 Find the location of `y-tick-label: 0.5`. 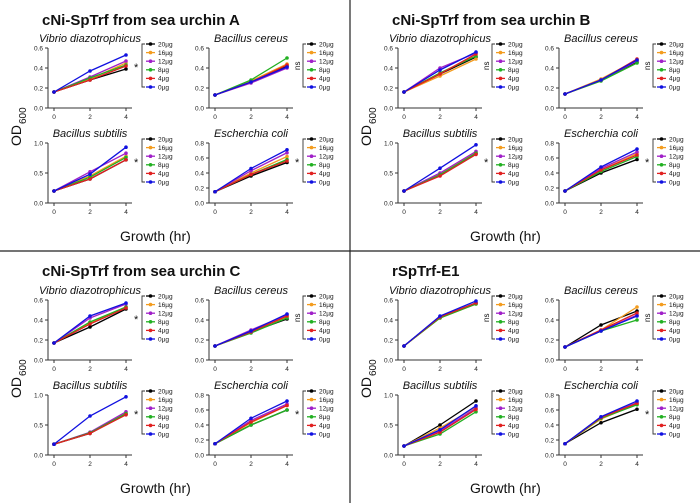

y-tick-label: 0.5 is located at coordinates (38, 426).